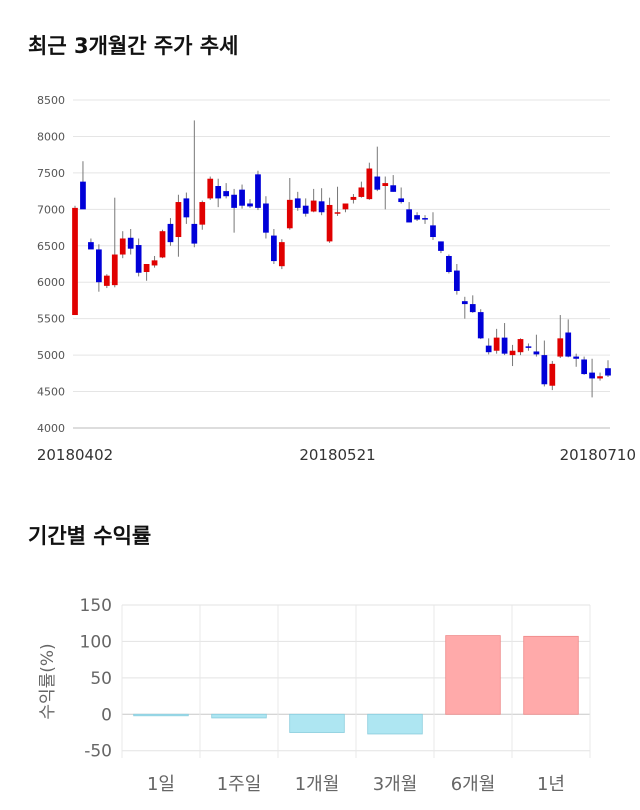 Image resolution: width=640 pixels, height=810 pixels. Describe the element at coordinates (395, 784) in the screenshot. I see `x-tick-label: 3개월` at that location.